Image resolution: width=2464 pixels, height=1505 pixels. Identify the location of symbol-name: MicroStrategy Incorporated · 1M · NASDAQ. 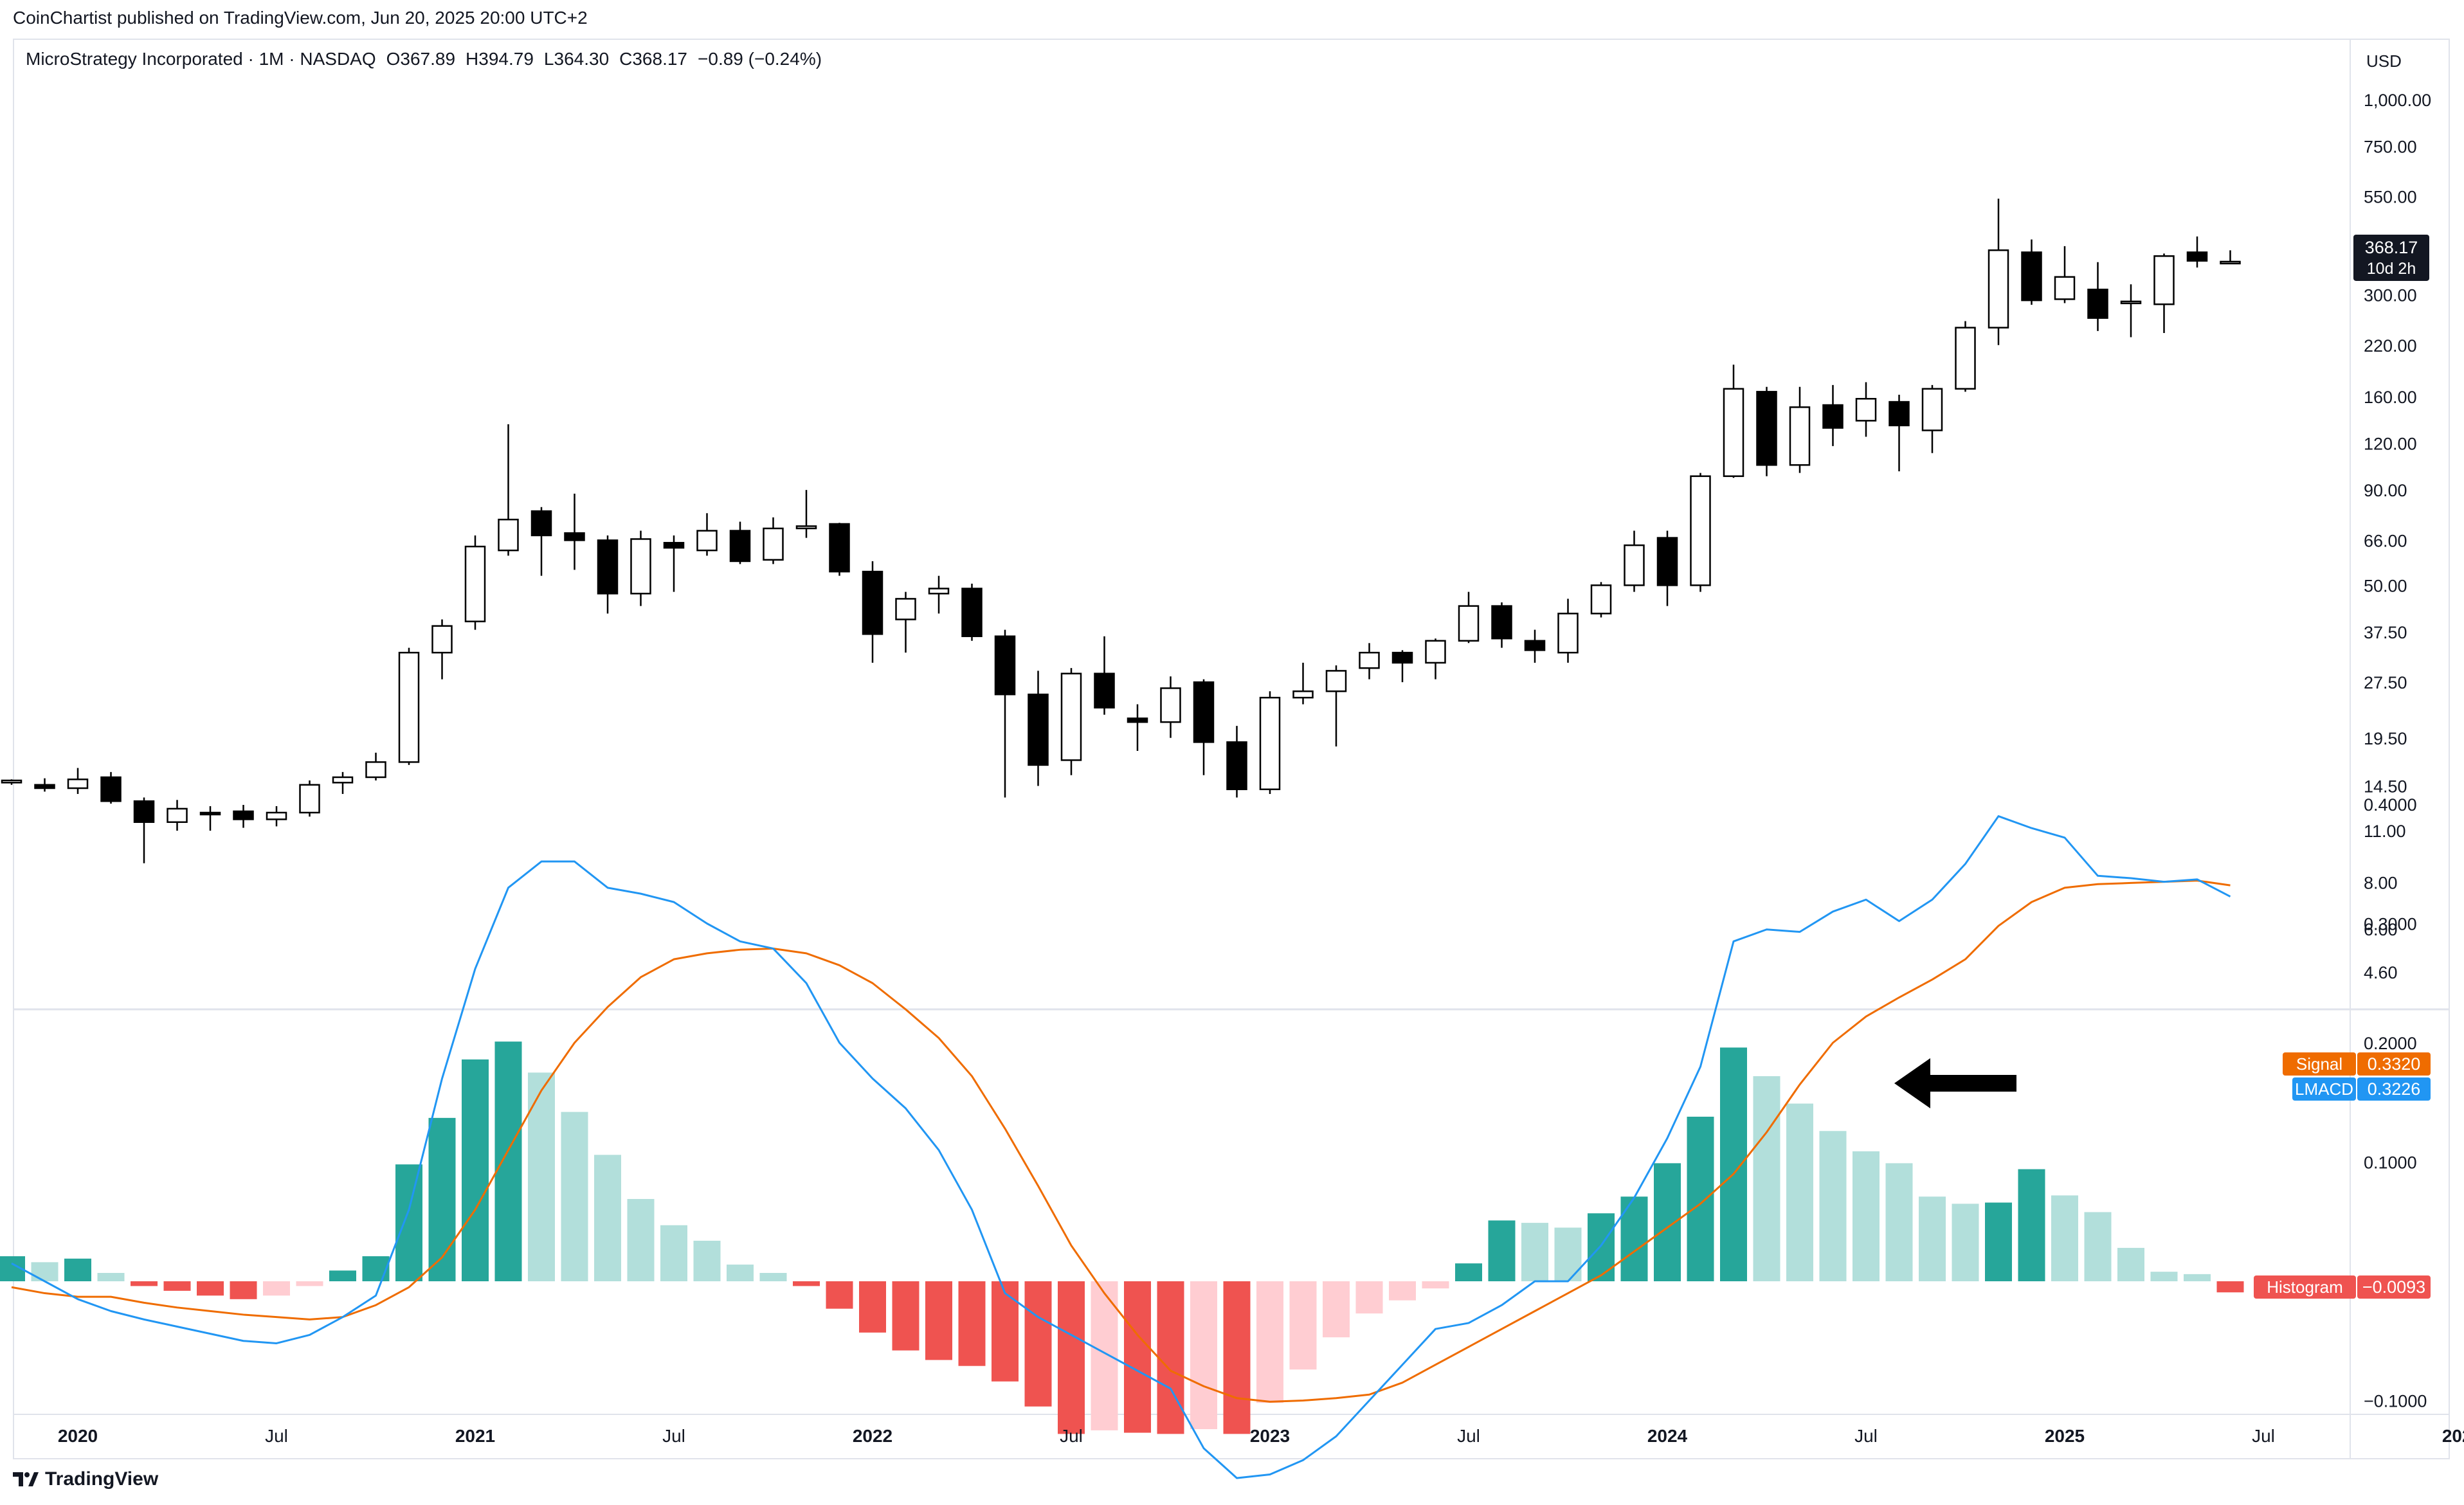
(201, 59).